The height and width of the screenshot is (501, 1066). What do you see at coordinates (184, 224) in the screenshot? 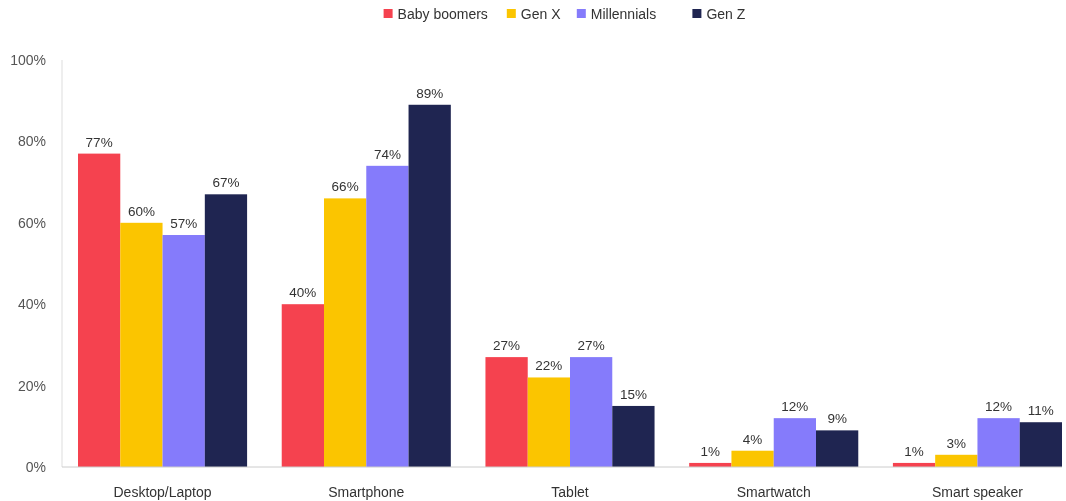
I see `data-label: 57%` at bounding box center [184, 224].